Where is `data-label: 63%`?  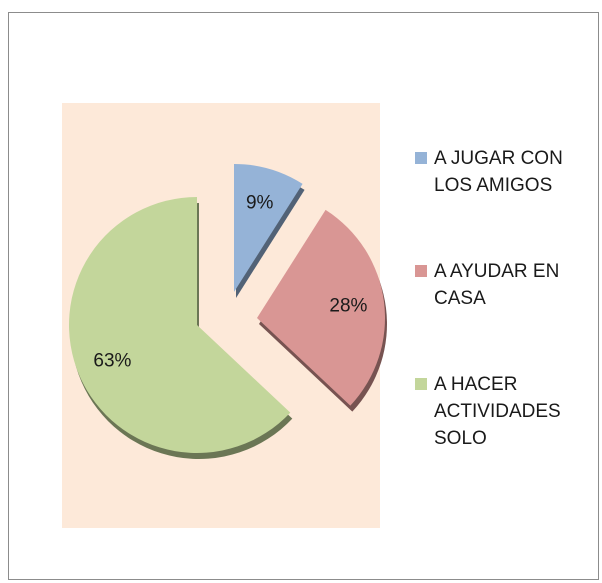 data-label: 63% is located at coordinates (112, 361).